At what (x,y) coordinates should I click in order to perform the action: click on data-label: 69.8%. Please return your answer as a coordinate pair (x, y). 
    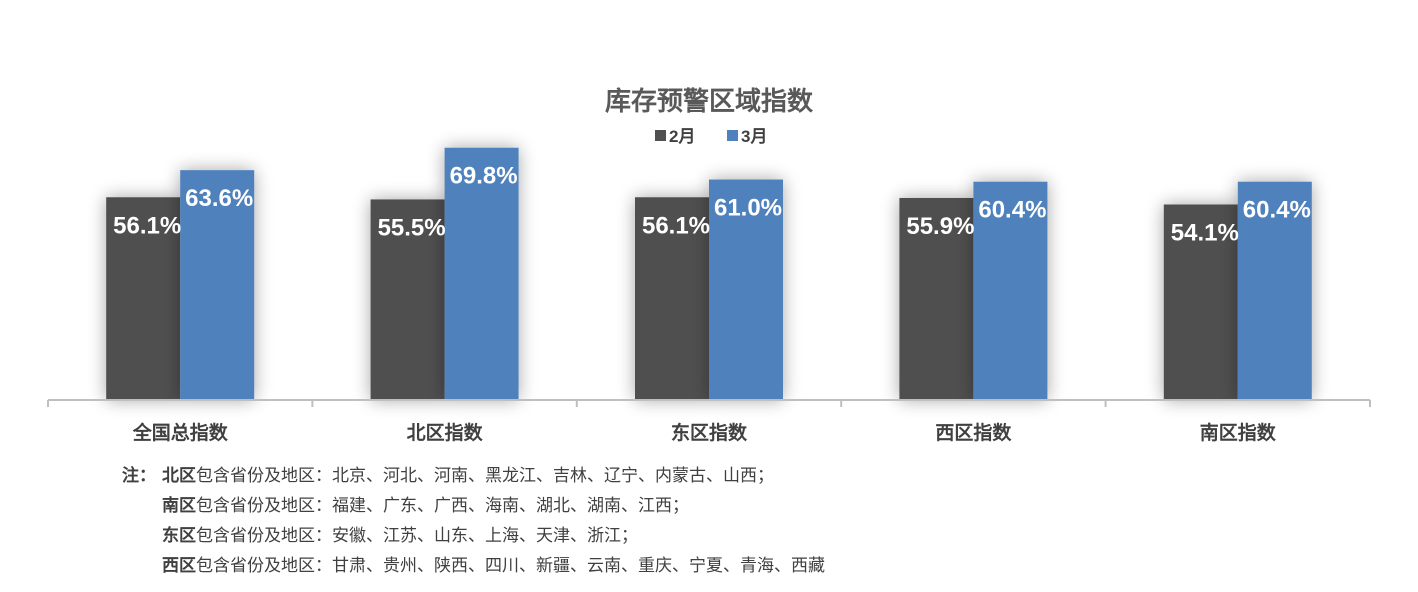
    Looking at the image, I should click on (484, 176).